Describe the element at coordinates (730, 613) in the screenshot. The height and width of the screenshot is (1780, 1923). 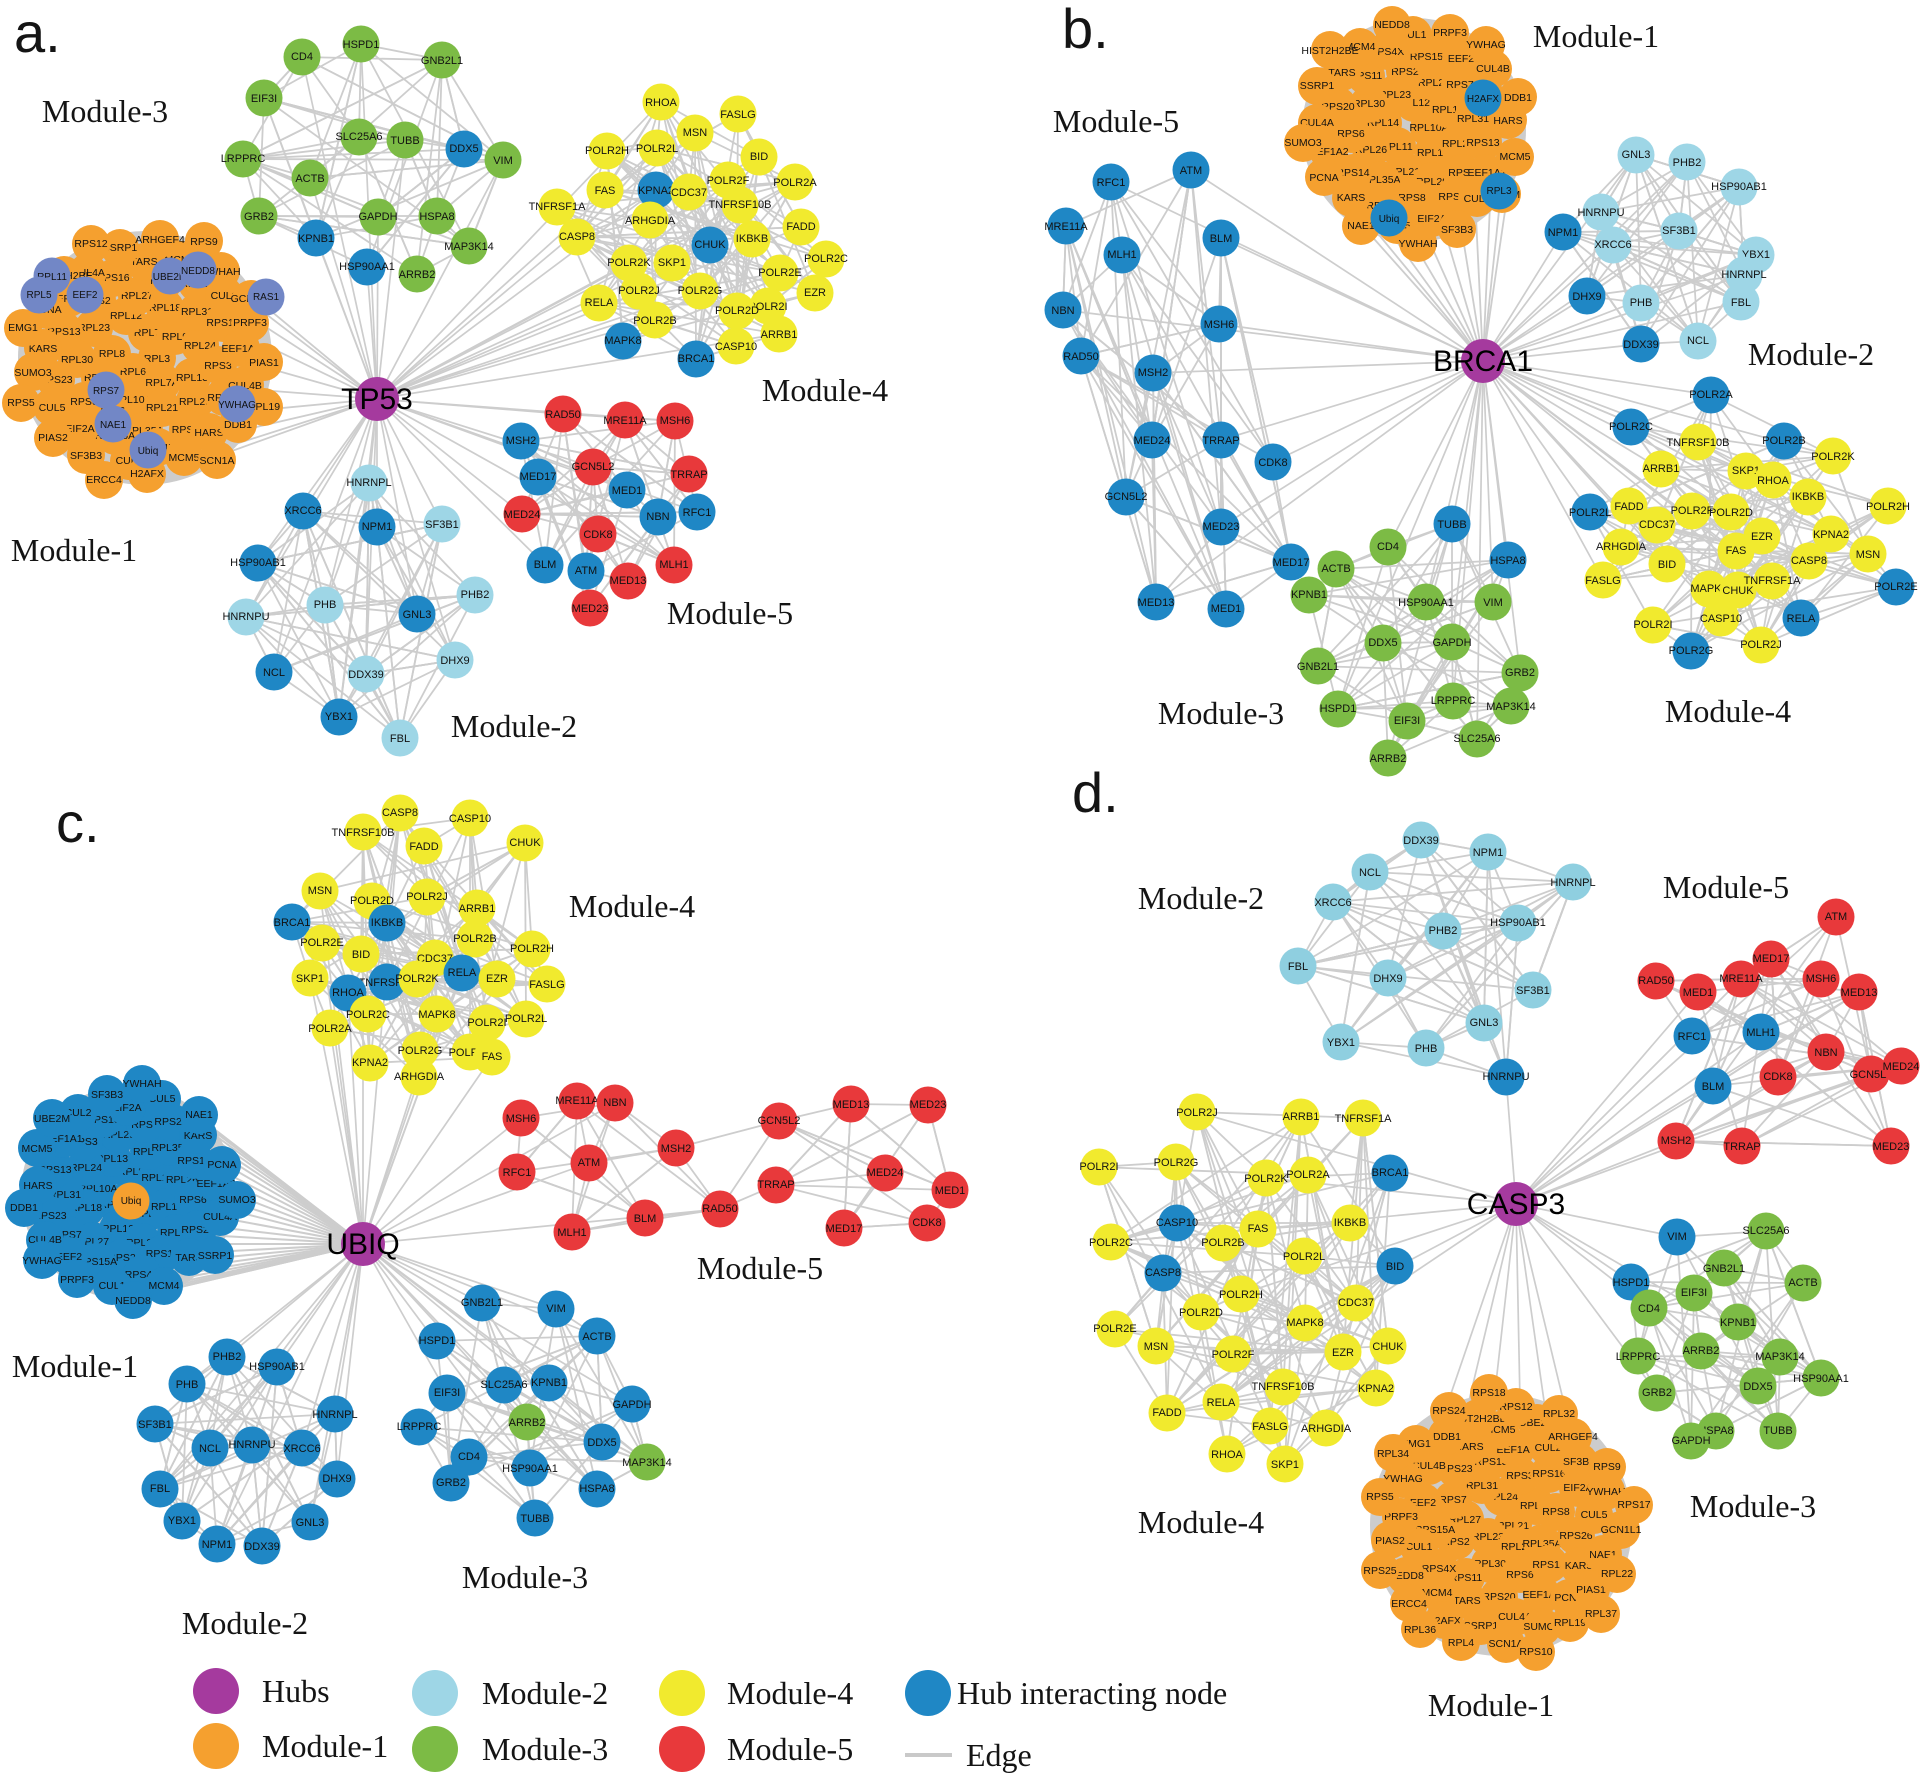
I see `svg-text: Module-5` at that location.